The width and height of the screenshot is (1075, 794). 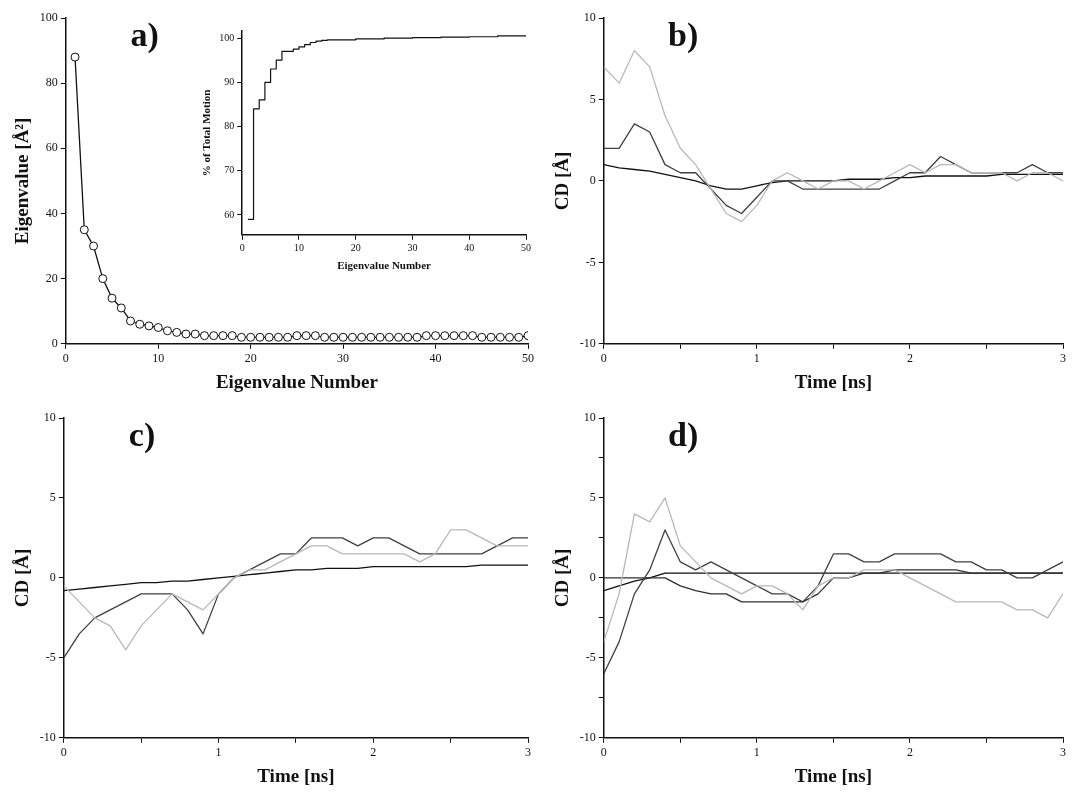 What do you see at coordinates (51, 212) in the screenshot?
I see `y-tick-label: 40` at bounding box center [51, 212].